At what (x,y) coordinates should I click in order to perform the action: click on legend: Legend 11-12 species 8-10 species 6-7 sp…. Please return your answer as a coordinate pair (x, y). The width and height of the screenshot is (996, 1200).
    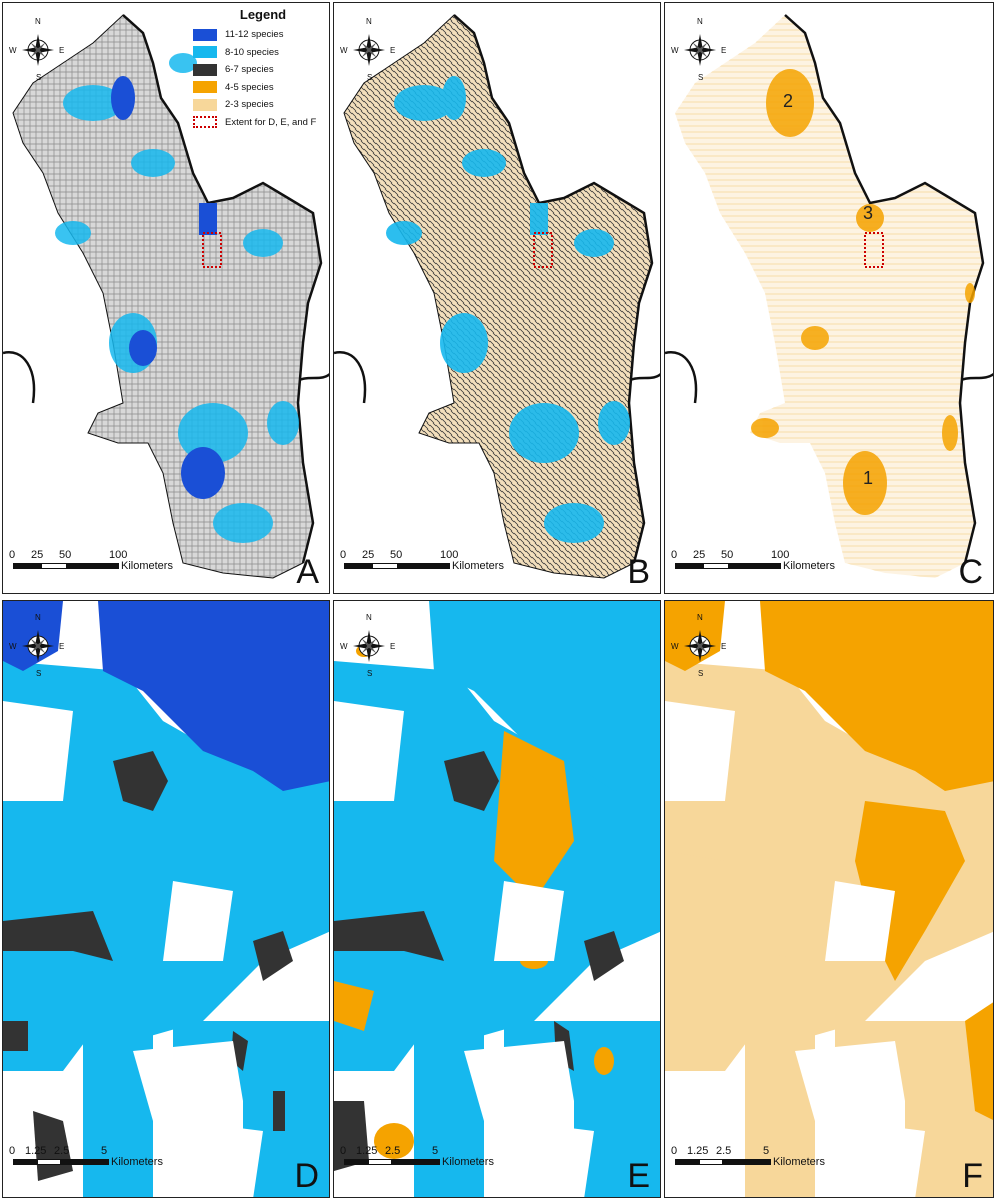
    Looking at the image, I should click on (261, 69).